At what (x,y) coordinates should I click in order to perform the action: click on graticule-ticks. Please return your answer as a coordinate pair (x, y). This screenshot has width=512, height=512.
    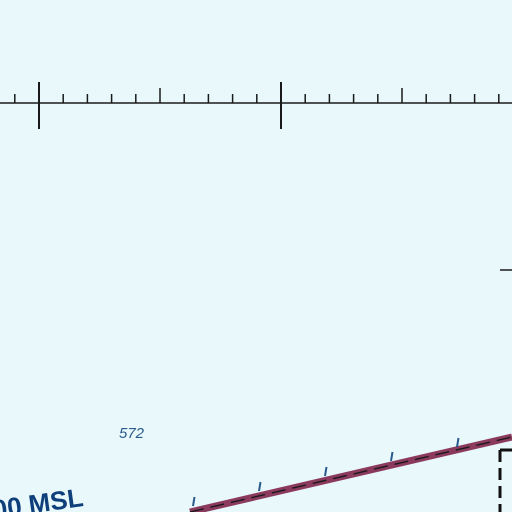
    Looking at the image, I should click on (257, 95).